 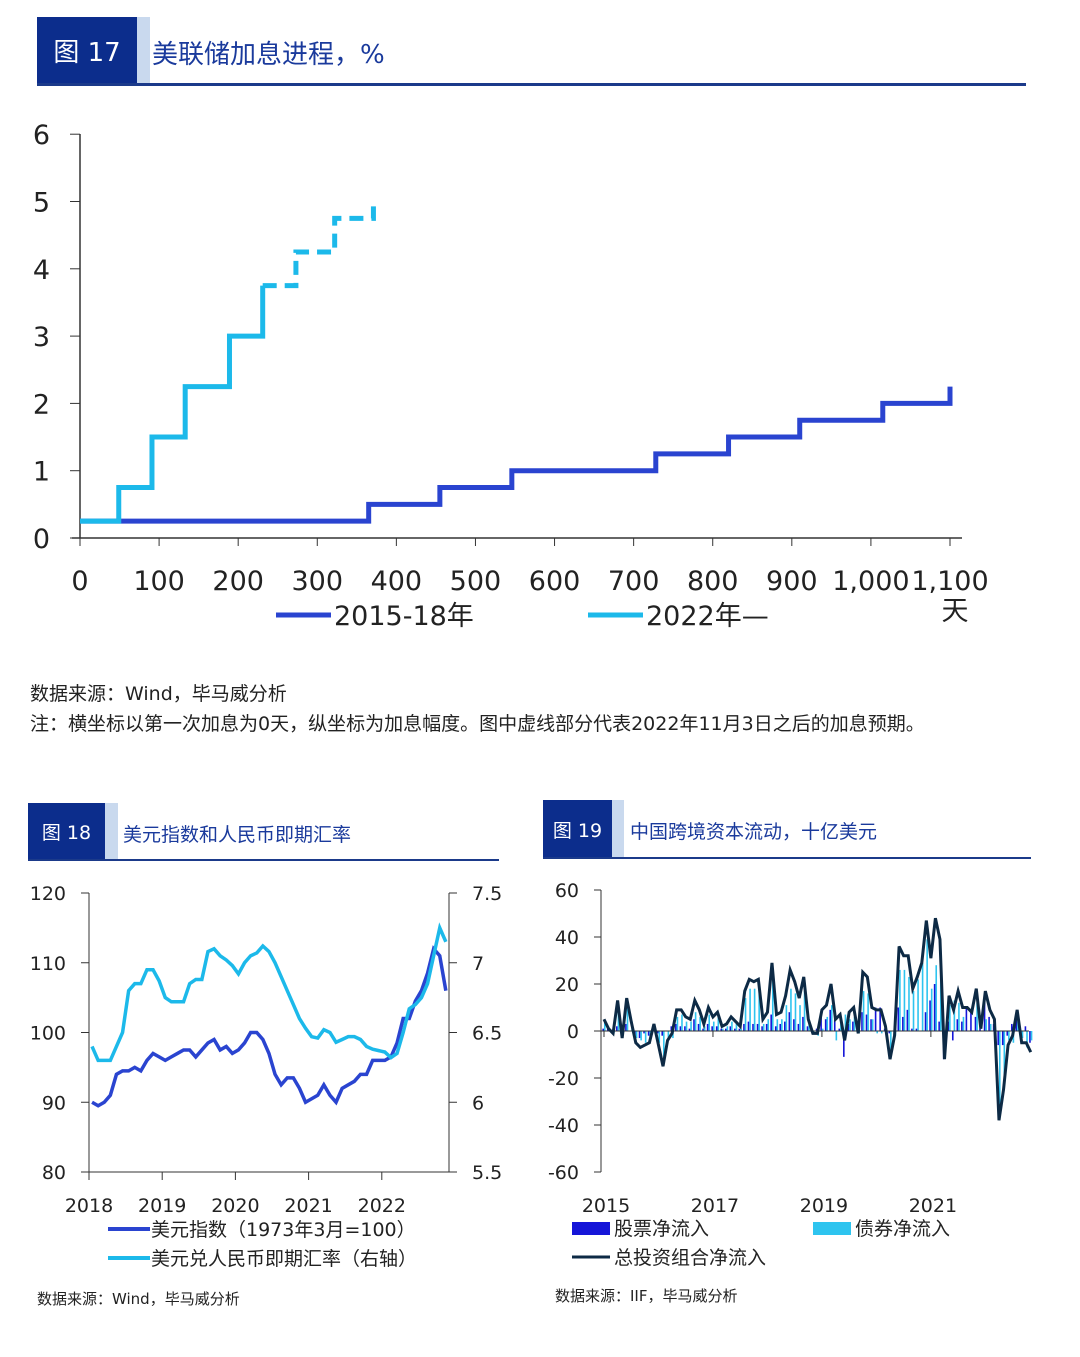 What do you see at coordinates (48, 1034) in the screenshot?
I see `left-y-tick-label: 100` at bounding box center [48, 1034].